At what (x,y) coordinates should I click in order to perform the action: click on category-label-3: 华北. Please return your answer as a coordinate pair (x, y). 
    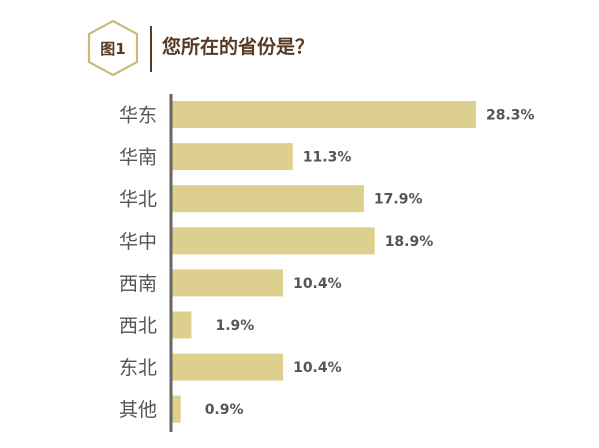
    Looking at the image, I should click on (138, 200).